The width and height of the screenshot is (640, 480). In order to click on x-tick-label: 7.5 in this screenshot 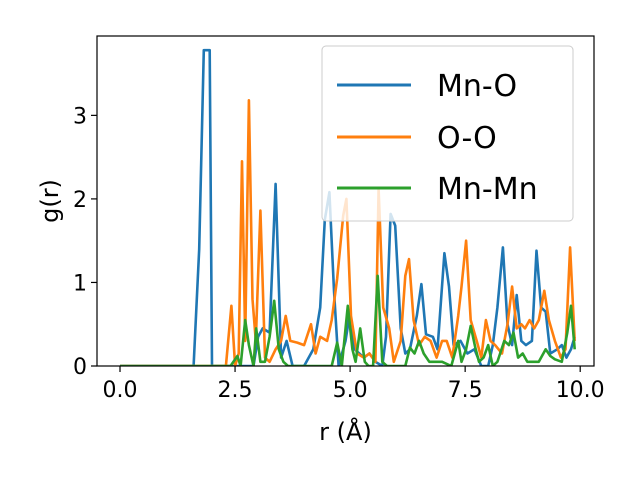, I will do `click(465, 390)`.